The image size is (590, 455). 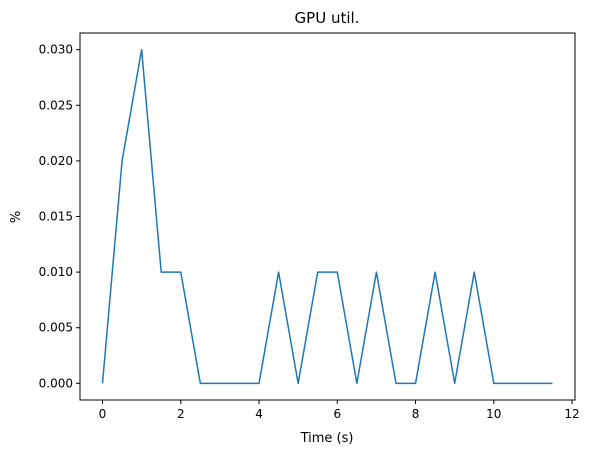 I want to click on y-tick-label: 0.000, so click(x=56, y=383).